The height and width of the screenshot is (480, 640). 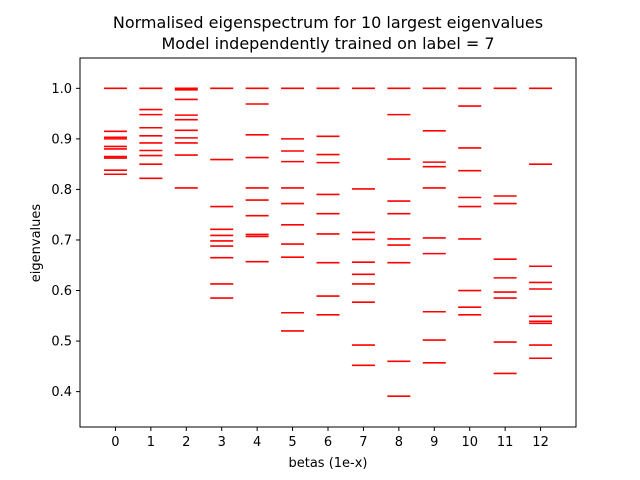 I want to click on x-tick-label: 12, so click(x=540, y=442).